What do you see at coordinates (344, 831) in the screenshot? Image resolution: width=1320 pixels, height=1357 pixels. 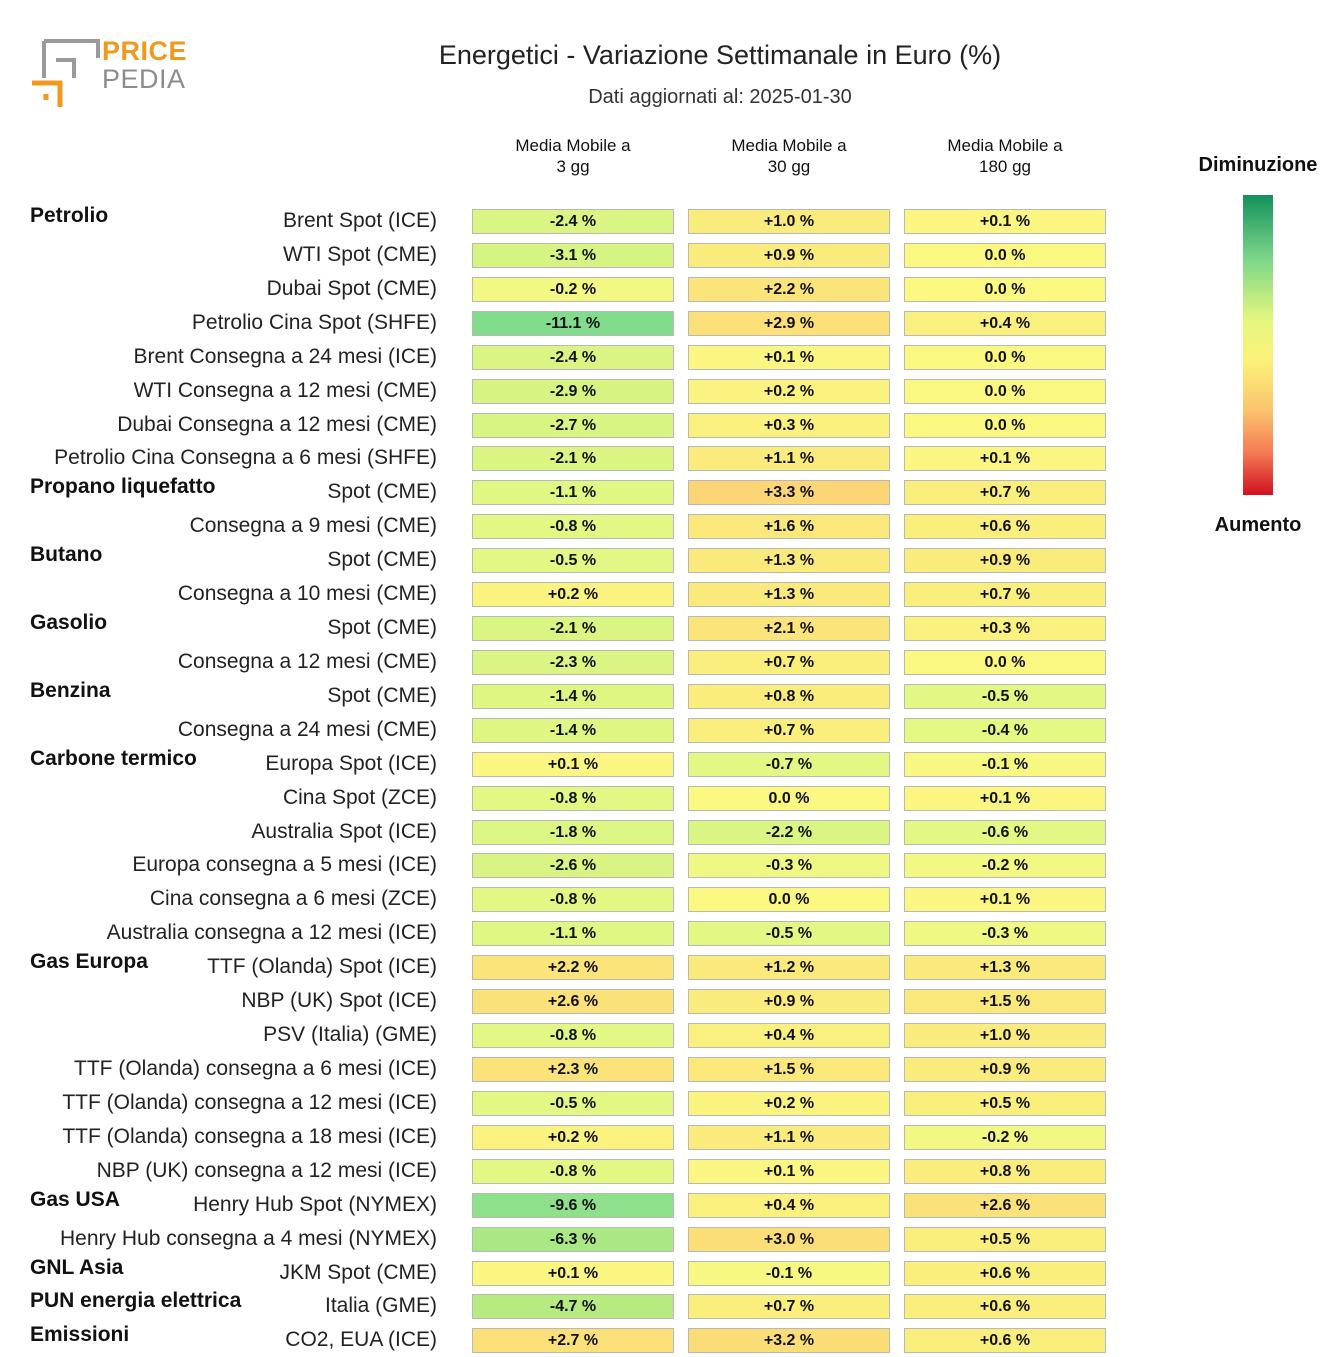 I see `row-label: Australia Spot (ICE)` at bounding box center [344, 831].